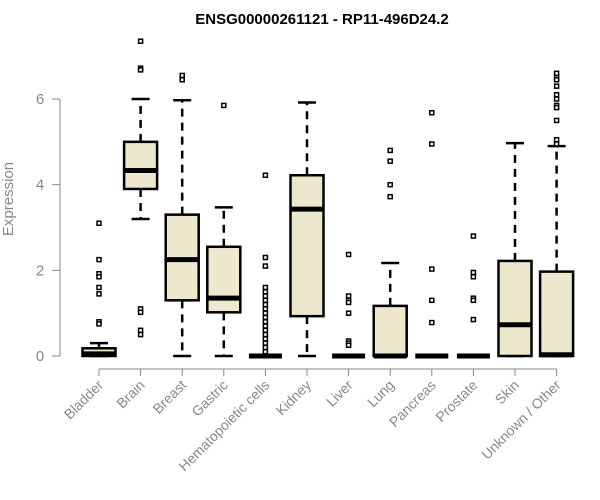  Describe the element at coordinates (556, 214) in the screenshot. I see `box-unknown-other` at that location.